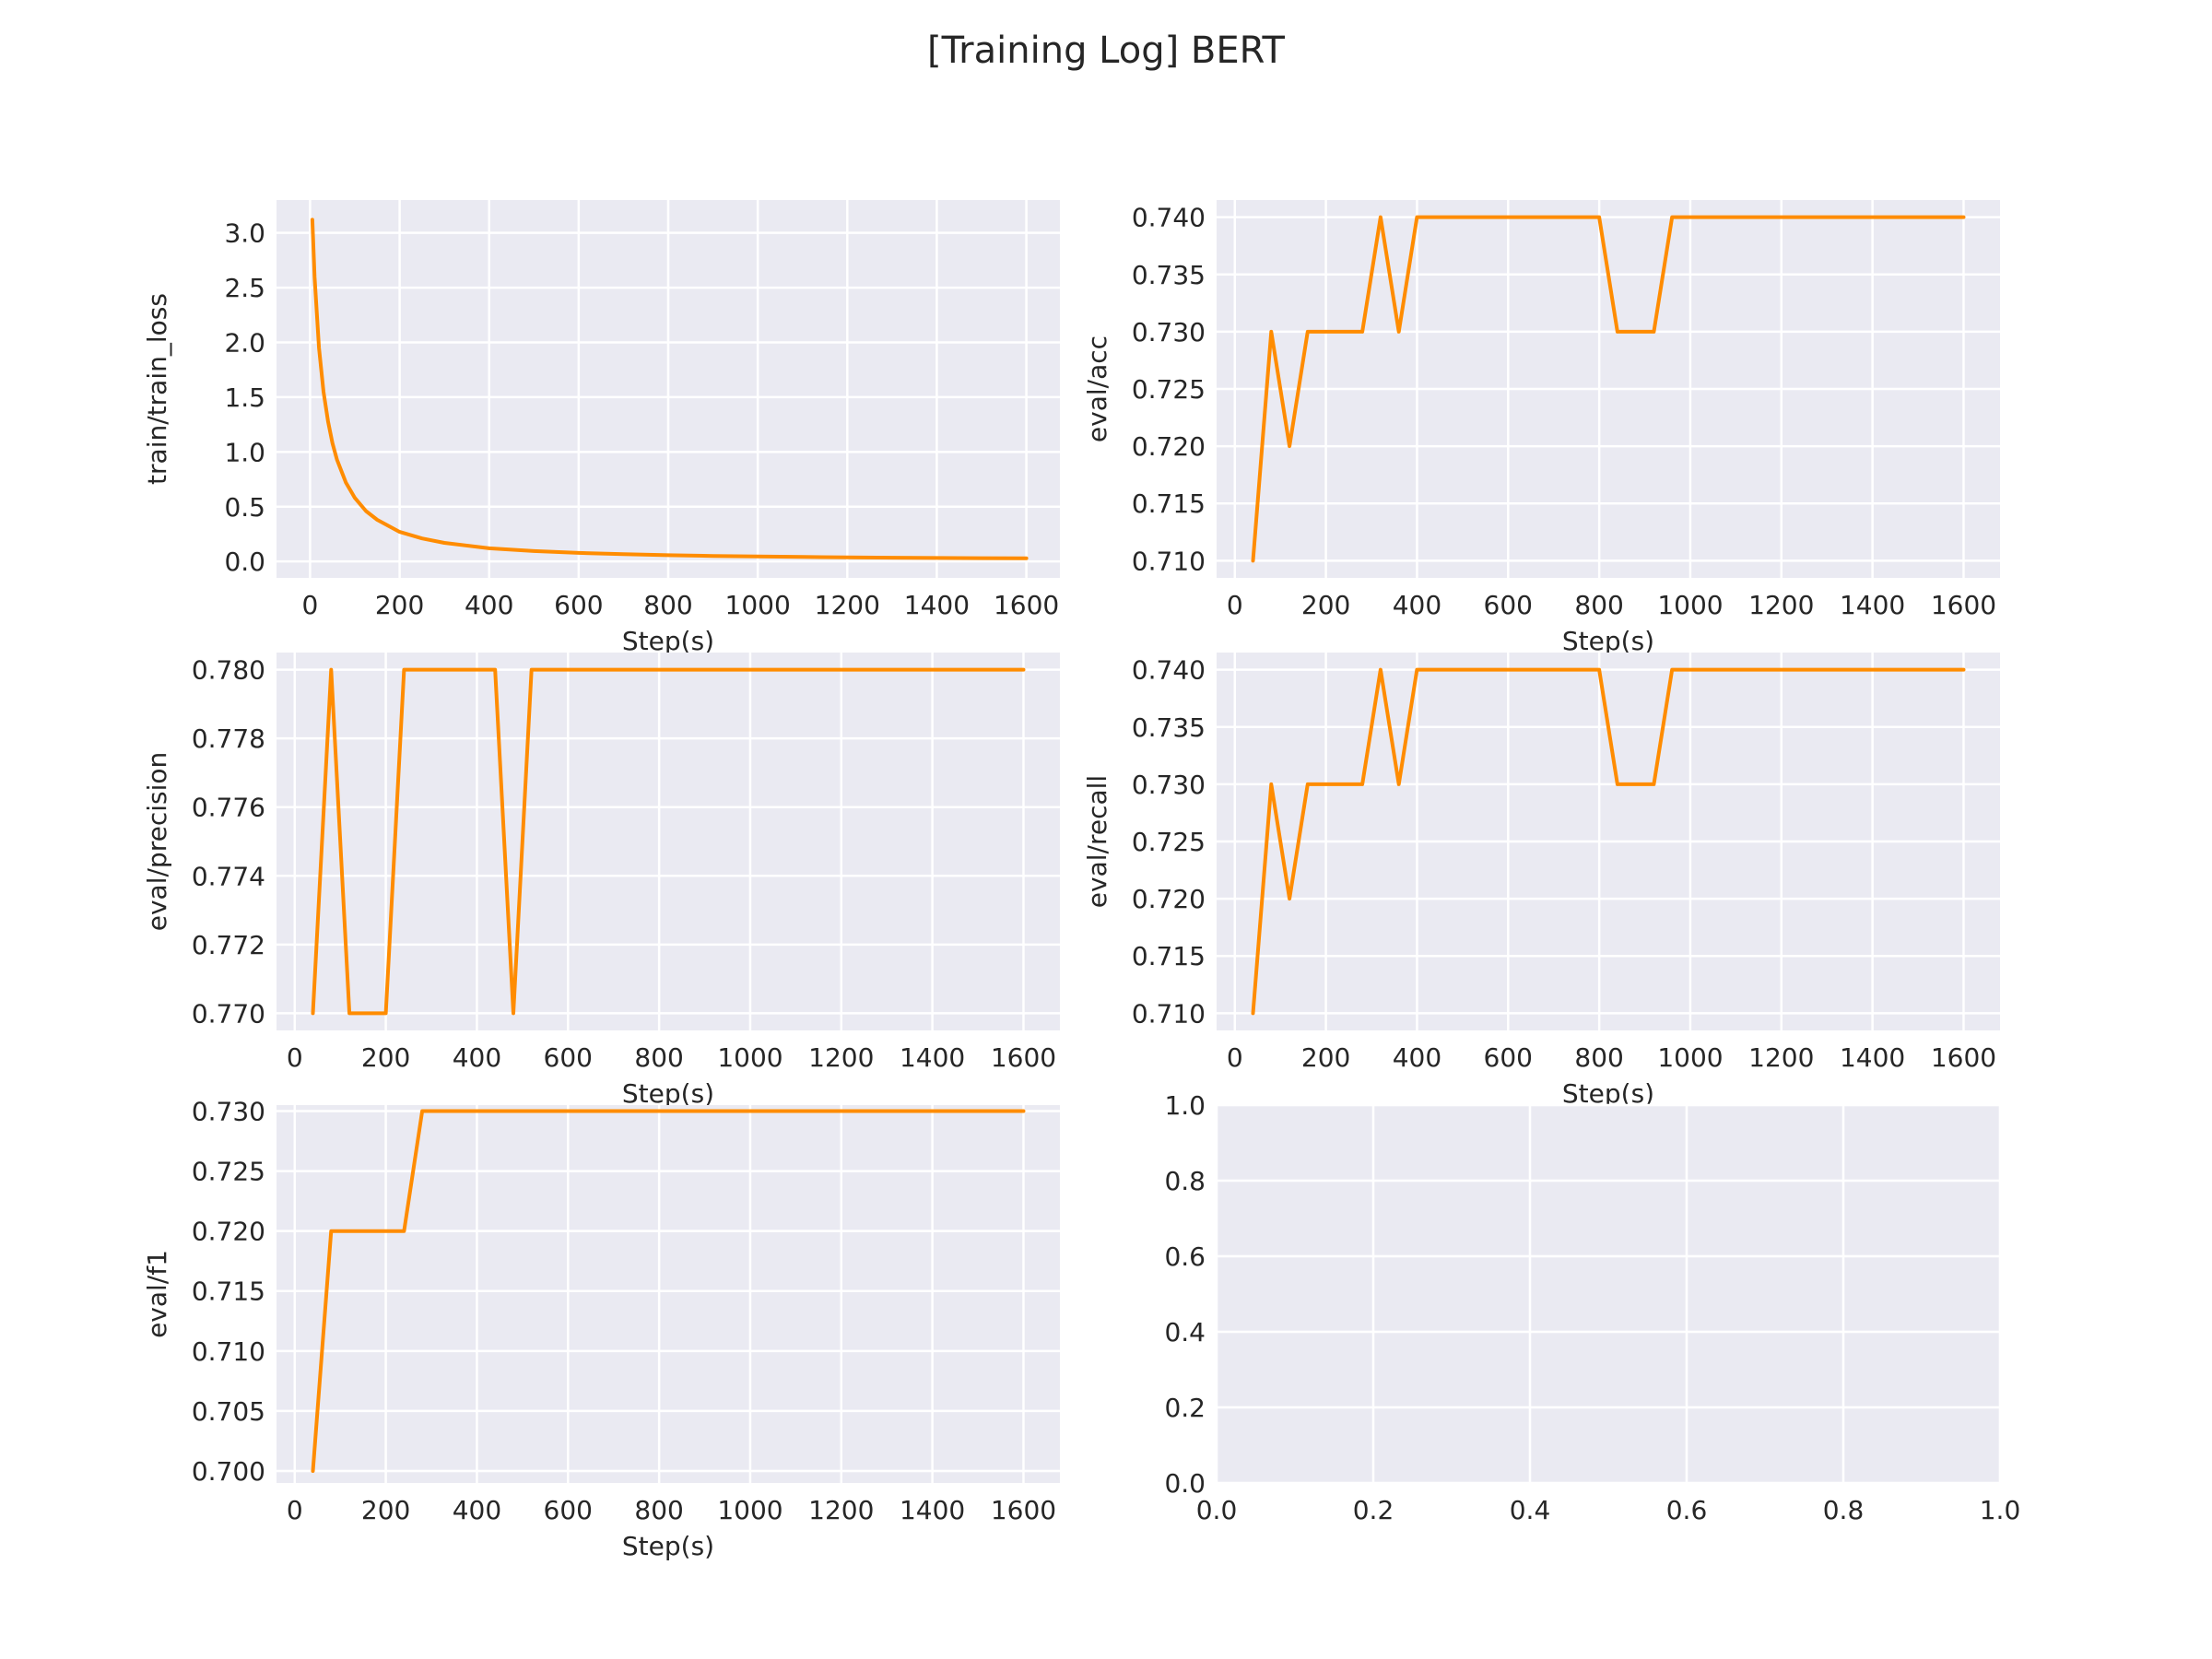 The width and height of the screenshot is (2212, 1659). I want to click on x-tick-label: 0.4, so click(1530, 1510).